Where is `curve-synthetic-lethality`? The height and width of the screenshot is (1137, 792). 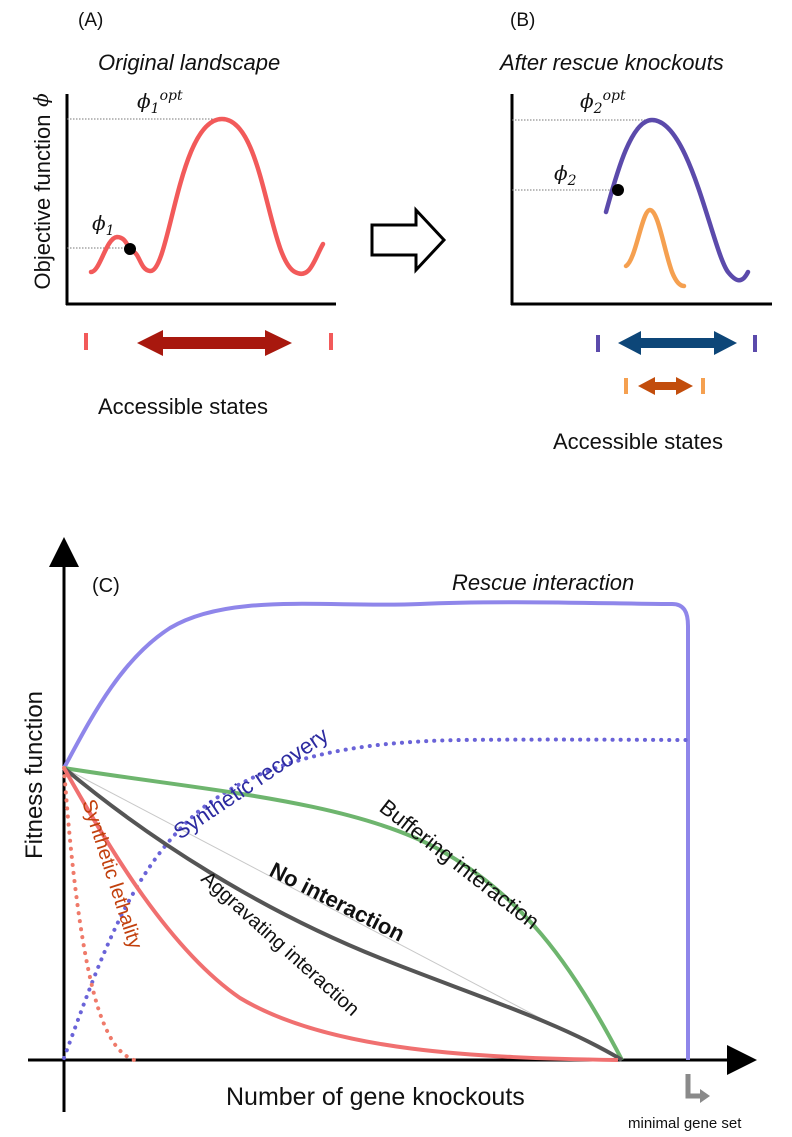
curve-synthetic-lethality is located at coordinates (99, 914).